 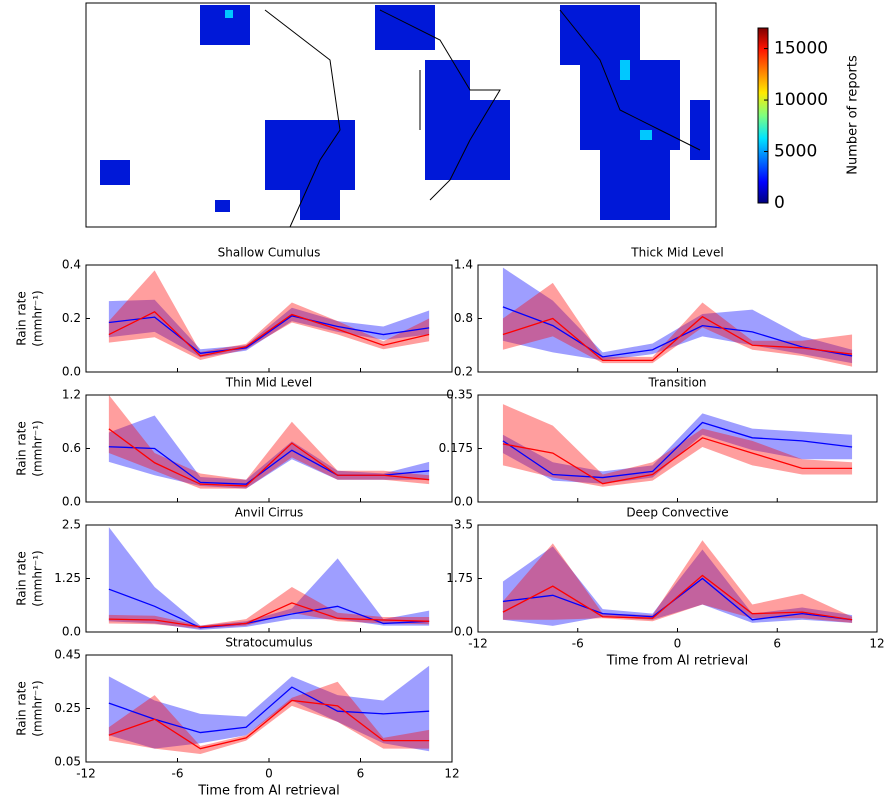 What do you see at coordinates (71, 395) in the screenshot?
I see `y-tick-label: 1.2` at bounding box center [71, 395].